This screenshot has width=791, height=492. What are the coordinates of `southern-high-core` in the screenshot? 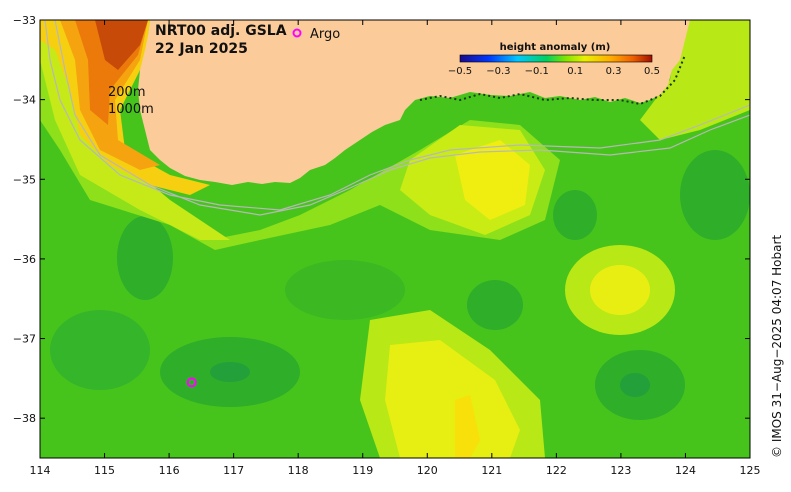 It's located at (452, 399).